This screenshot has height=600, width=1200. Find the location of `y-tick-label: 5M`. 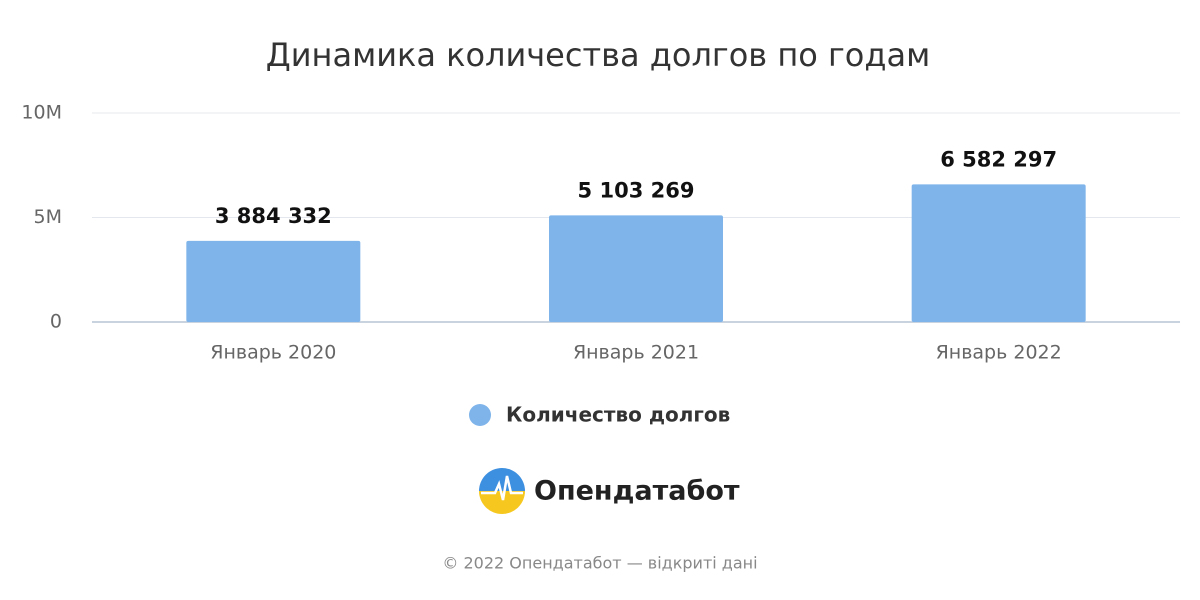

y-tick-label: 5M is located at coordinates (48, 217).